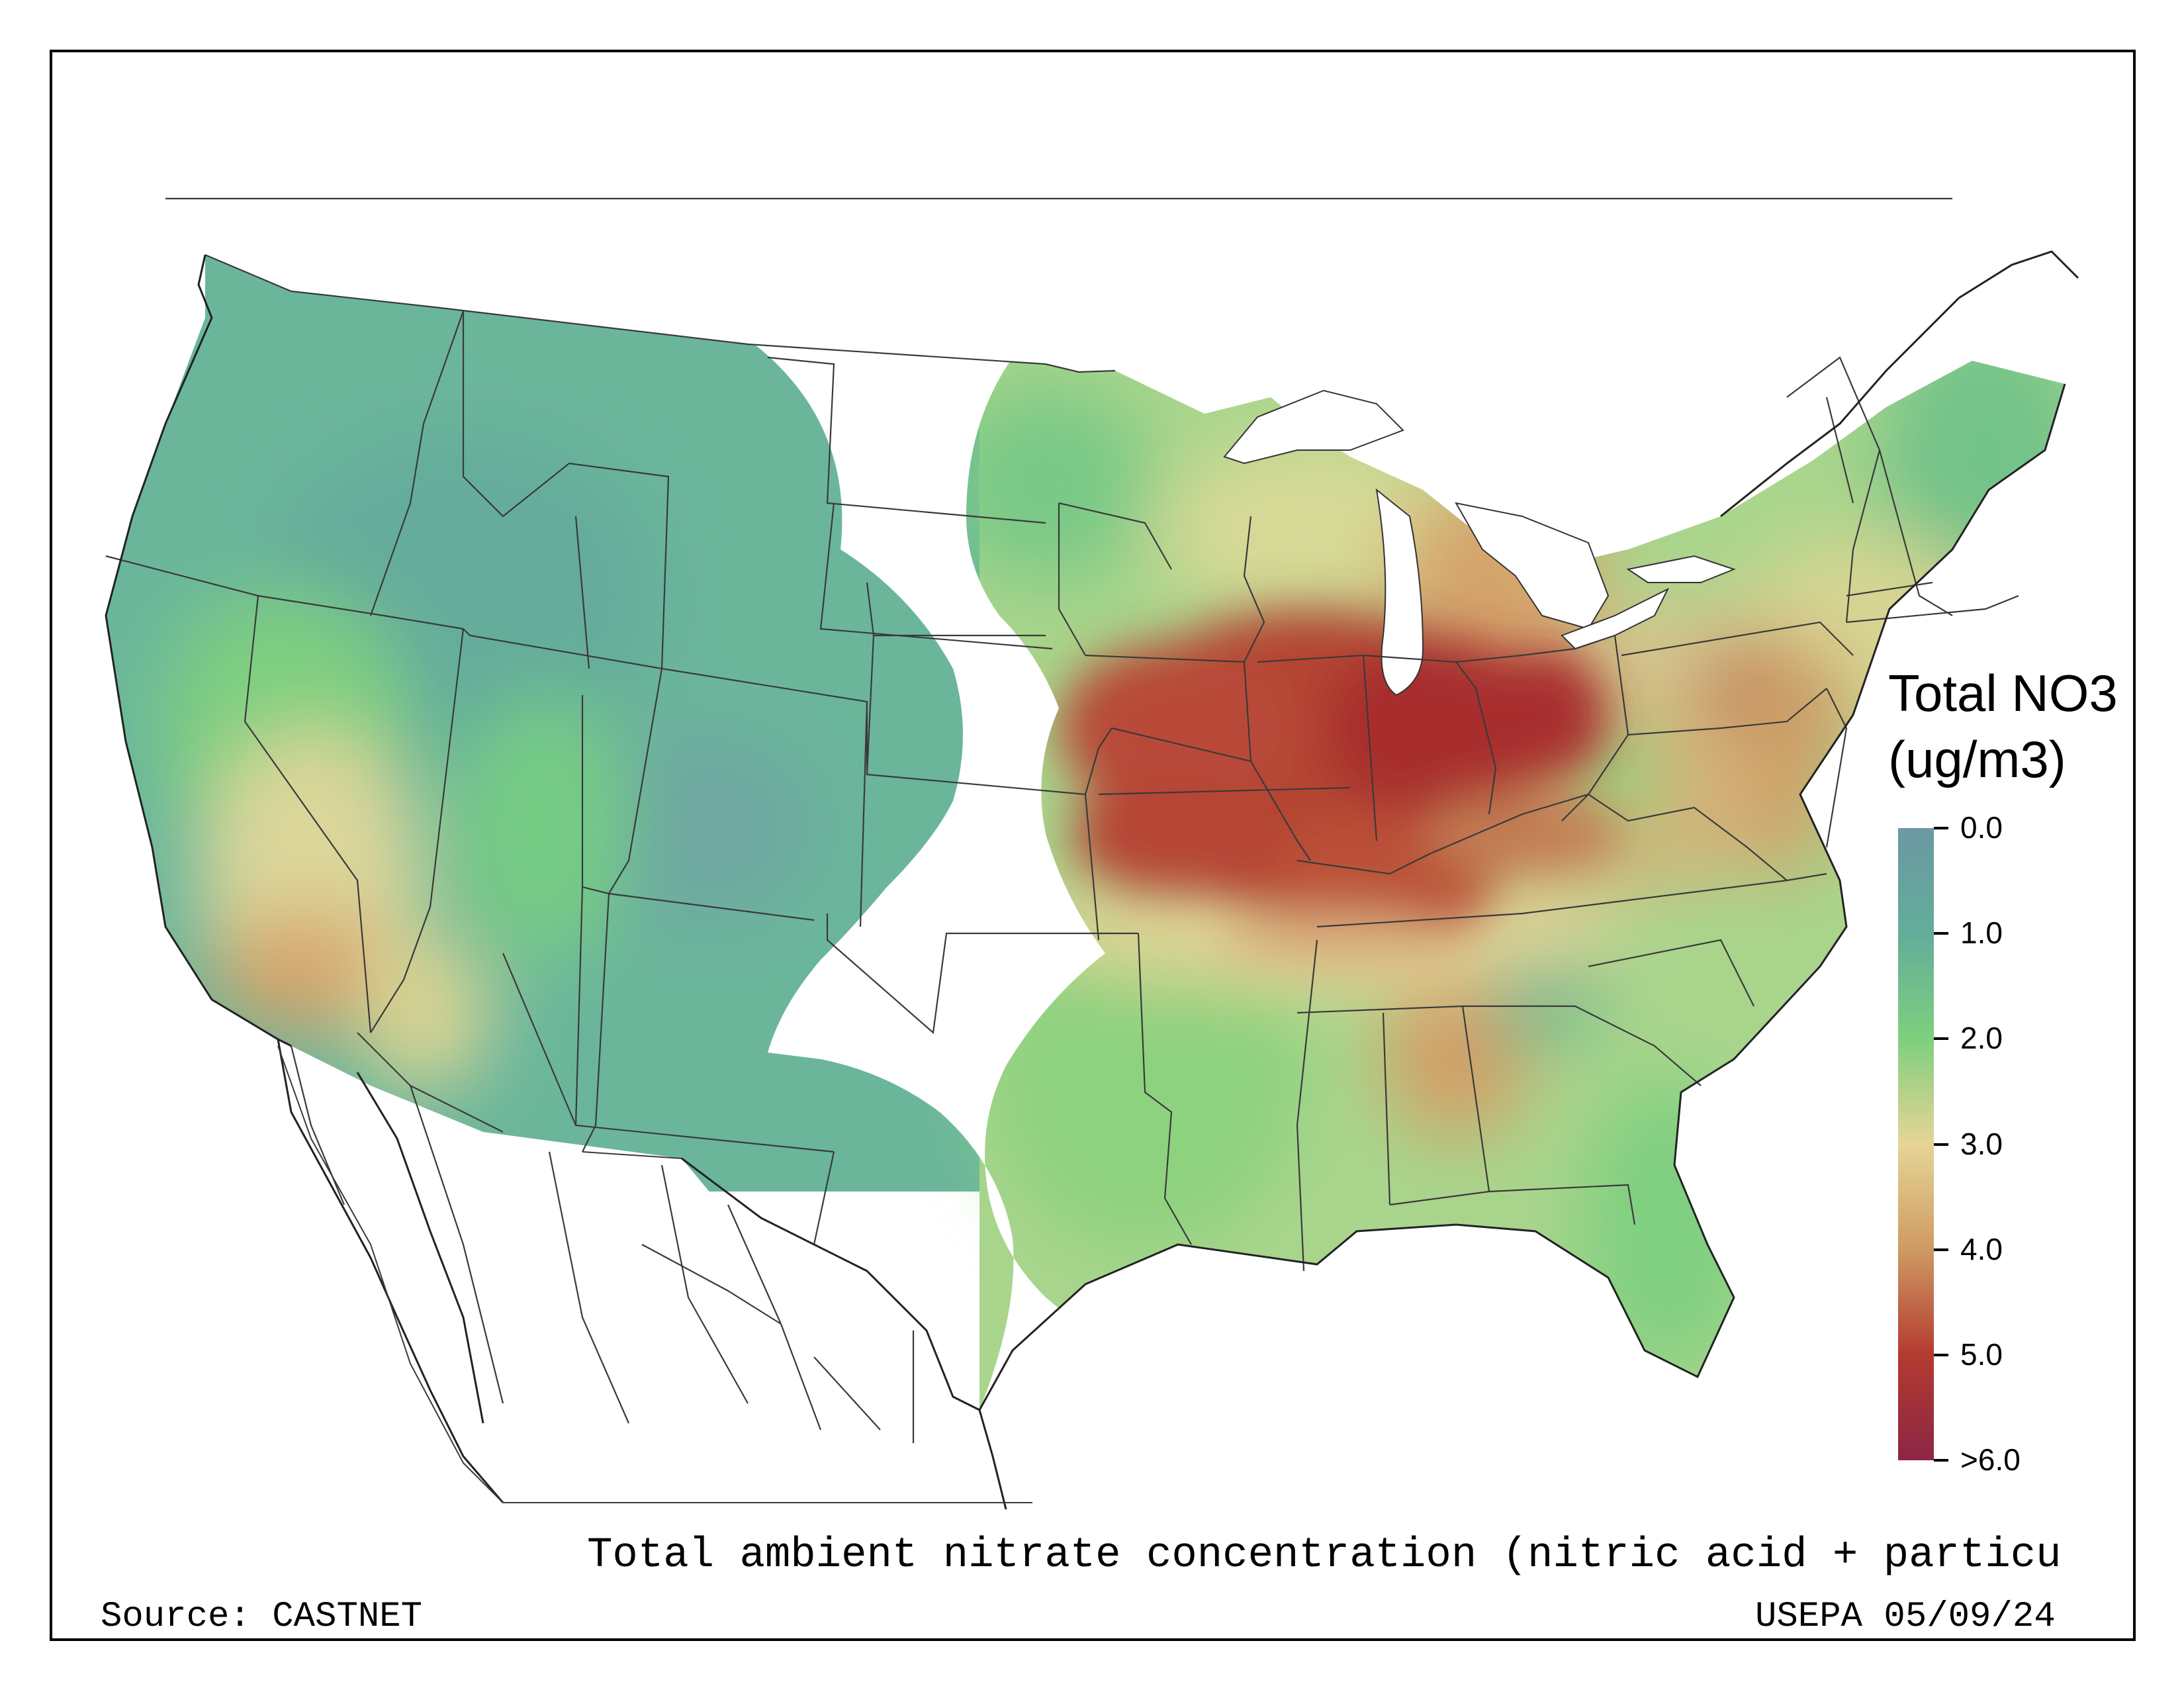 The height and width of the screenshot is (1688, 2184). What do you see at coordinates (1982, 1038) in the screenshot?
I see `legend-tick-label: 2.0` at bounding box center [1982, 1038].